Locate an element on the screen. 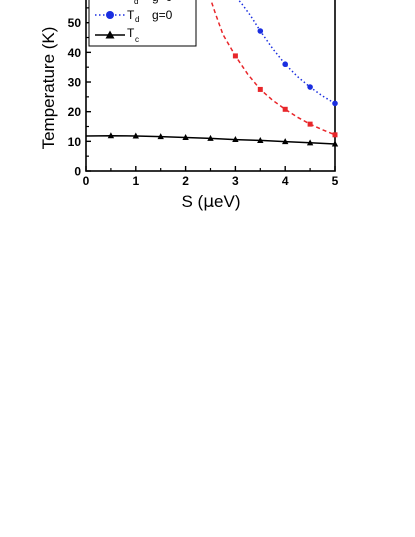 The image size is (415, 537). legend-black-marker is located at coordinates (110, 34).